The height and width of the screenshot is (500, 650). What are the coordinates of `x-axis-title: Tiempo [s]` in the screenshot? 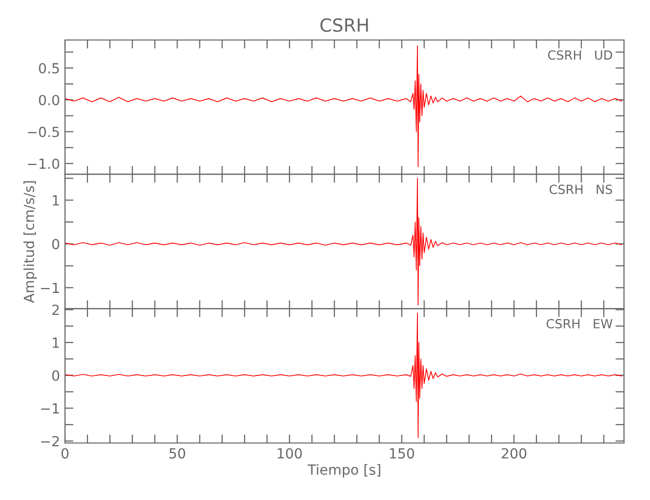 It's located at (344, 471).